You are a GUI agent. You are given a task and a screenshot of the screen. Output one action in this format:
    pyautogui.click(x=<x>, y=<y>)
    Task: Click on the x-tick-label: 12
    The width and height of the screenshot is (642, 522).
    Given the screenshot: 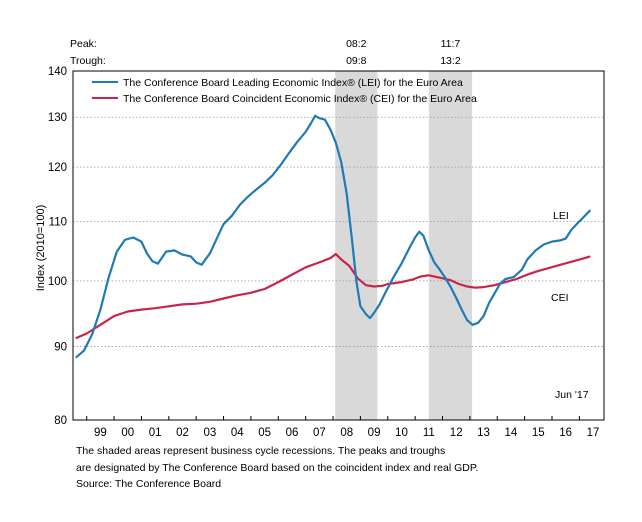 What is the action you would take?
    pyautogui.click(x=456, y=433)
    